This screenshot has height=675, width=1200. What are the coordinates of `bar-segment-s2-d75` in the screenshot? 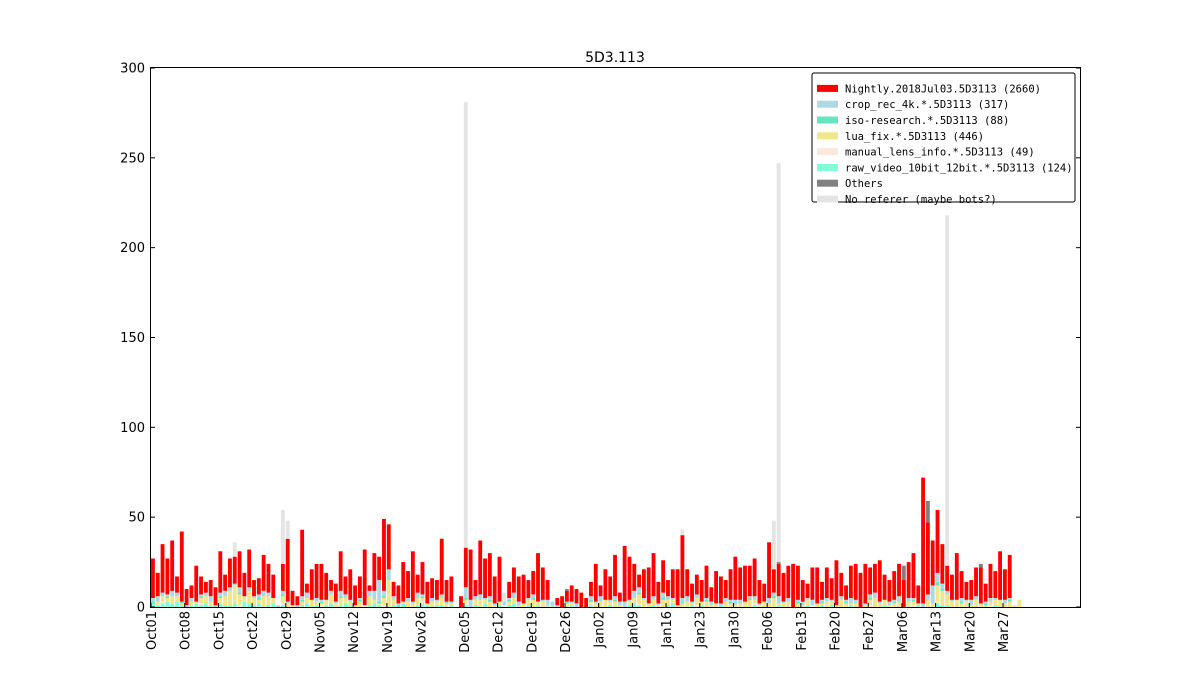 It's located at (514, 601).